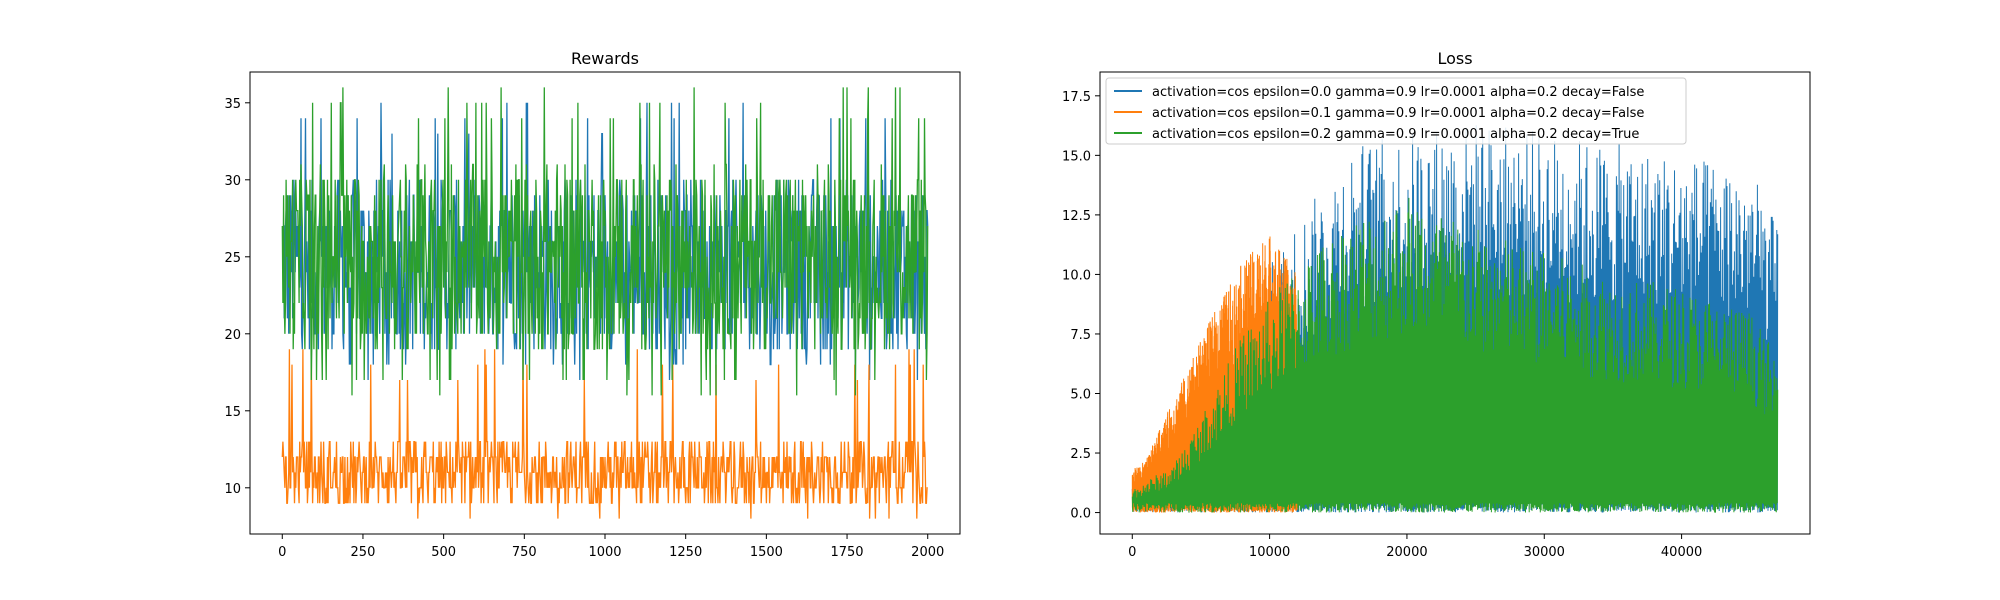 The image size is (2000, 600). What do you see at coordinates (1076, 216) in the screenshot?
I see `loss-y-tick-label: 12.5` at bounding box center [1076, 216].